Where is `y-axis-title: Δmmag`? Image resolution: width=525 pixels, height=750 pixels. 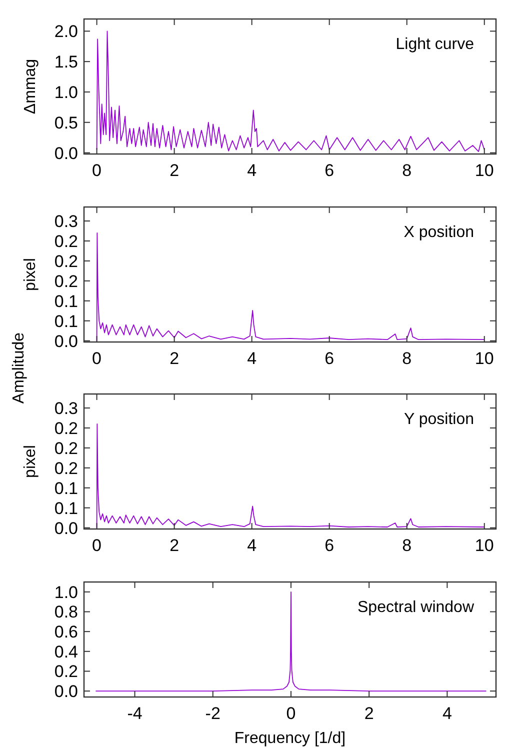 y-axis-title: Δmmag is located at coordinates (30, 86).